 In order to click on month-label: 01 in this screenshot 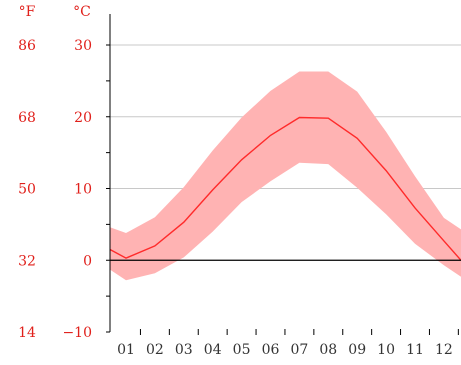, I will do `click(126, 350)`.